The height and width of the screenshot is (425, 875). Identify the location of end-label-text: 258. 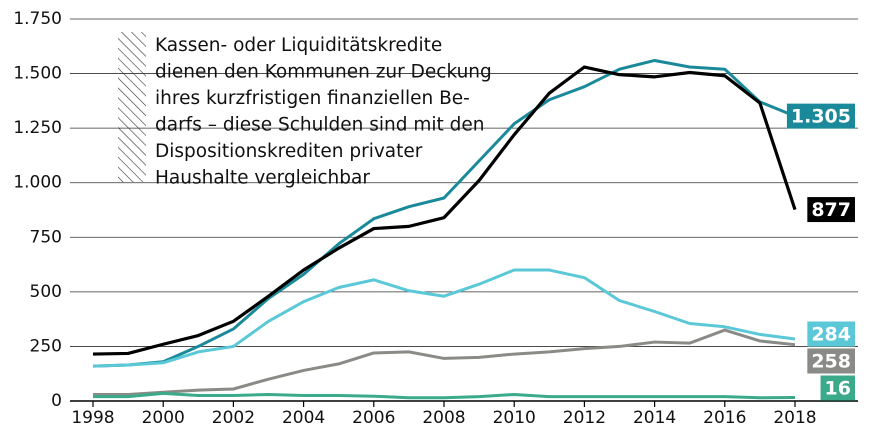
(831, 362).